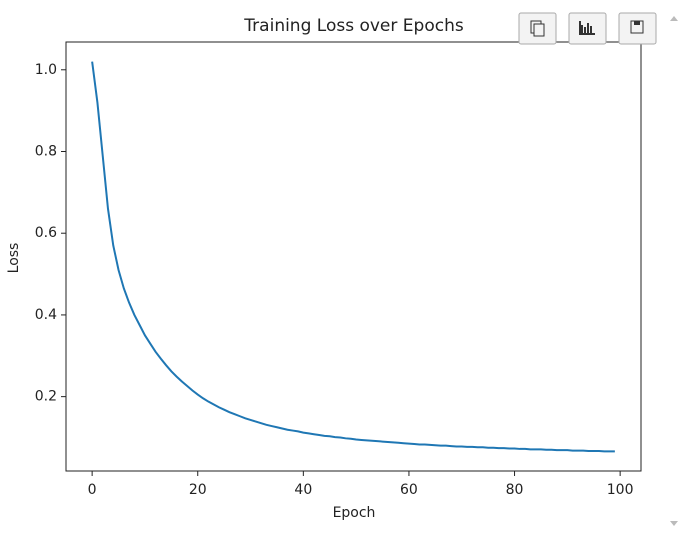  I want to click on copy-icon, so click(539, 30).